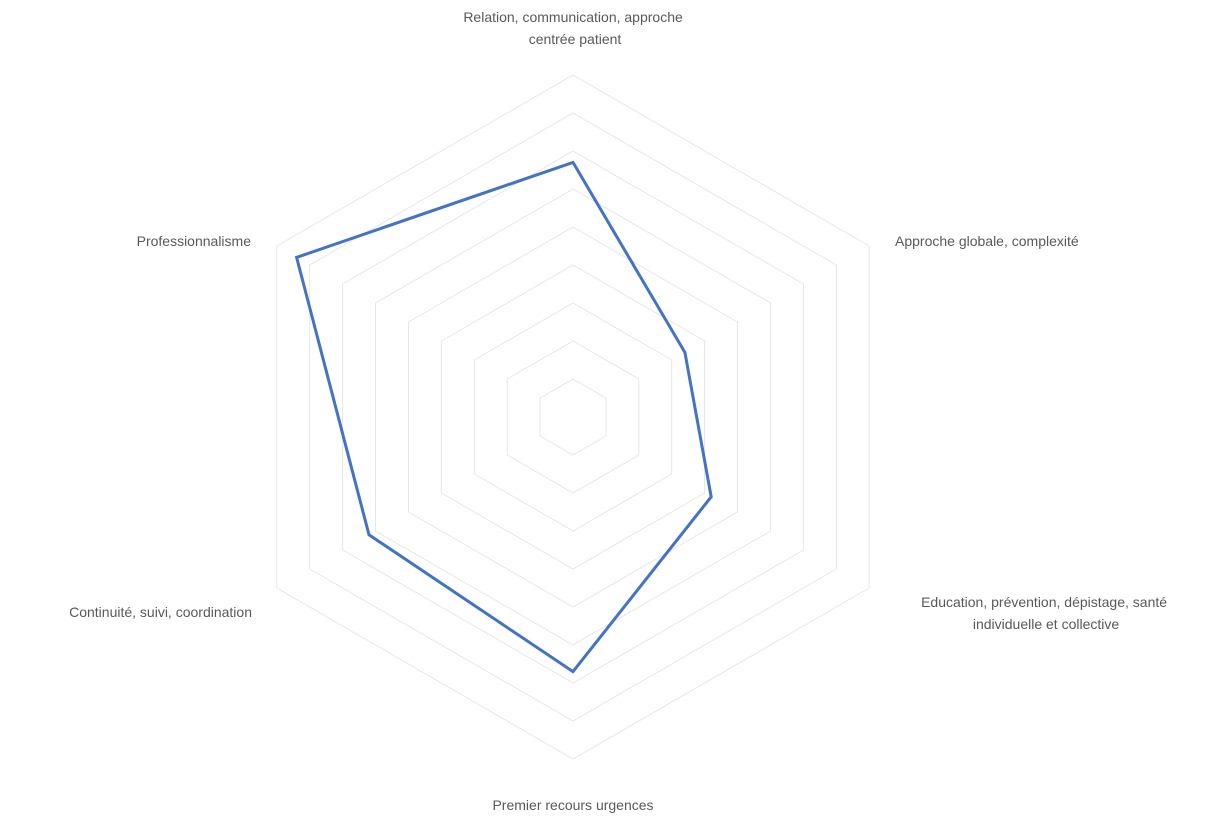  Describe the element at coordinates (160, 612) in the screenshot. I see `axis-label-continuite: Continuité, suivi, coordination` at that location.